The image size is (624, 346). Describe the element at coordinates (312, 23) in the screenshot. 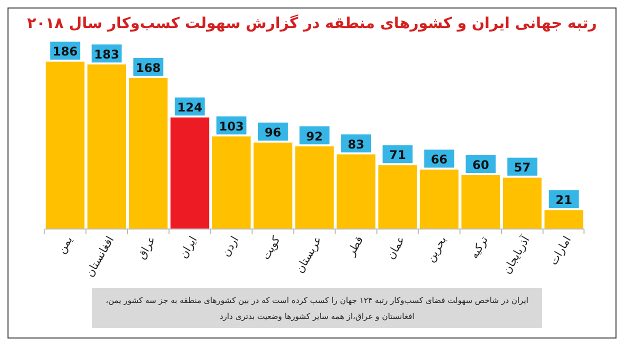

I see `chart-title: رتبه جهانی ایران و کشورهای منطقه در گزارش سهولت کسب‌وکار سال ۲۰۱۸` at that location.